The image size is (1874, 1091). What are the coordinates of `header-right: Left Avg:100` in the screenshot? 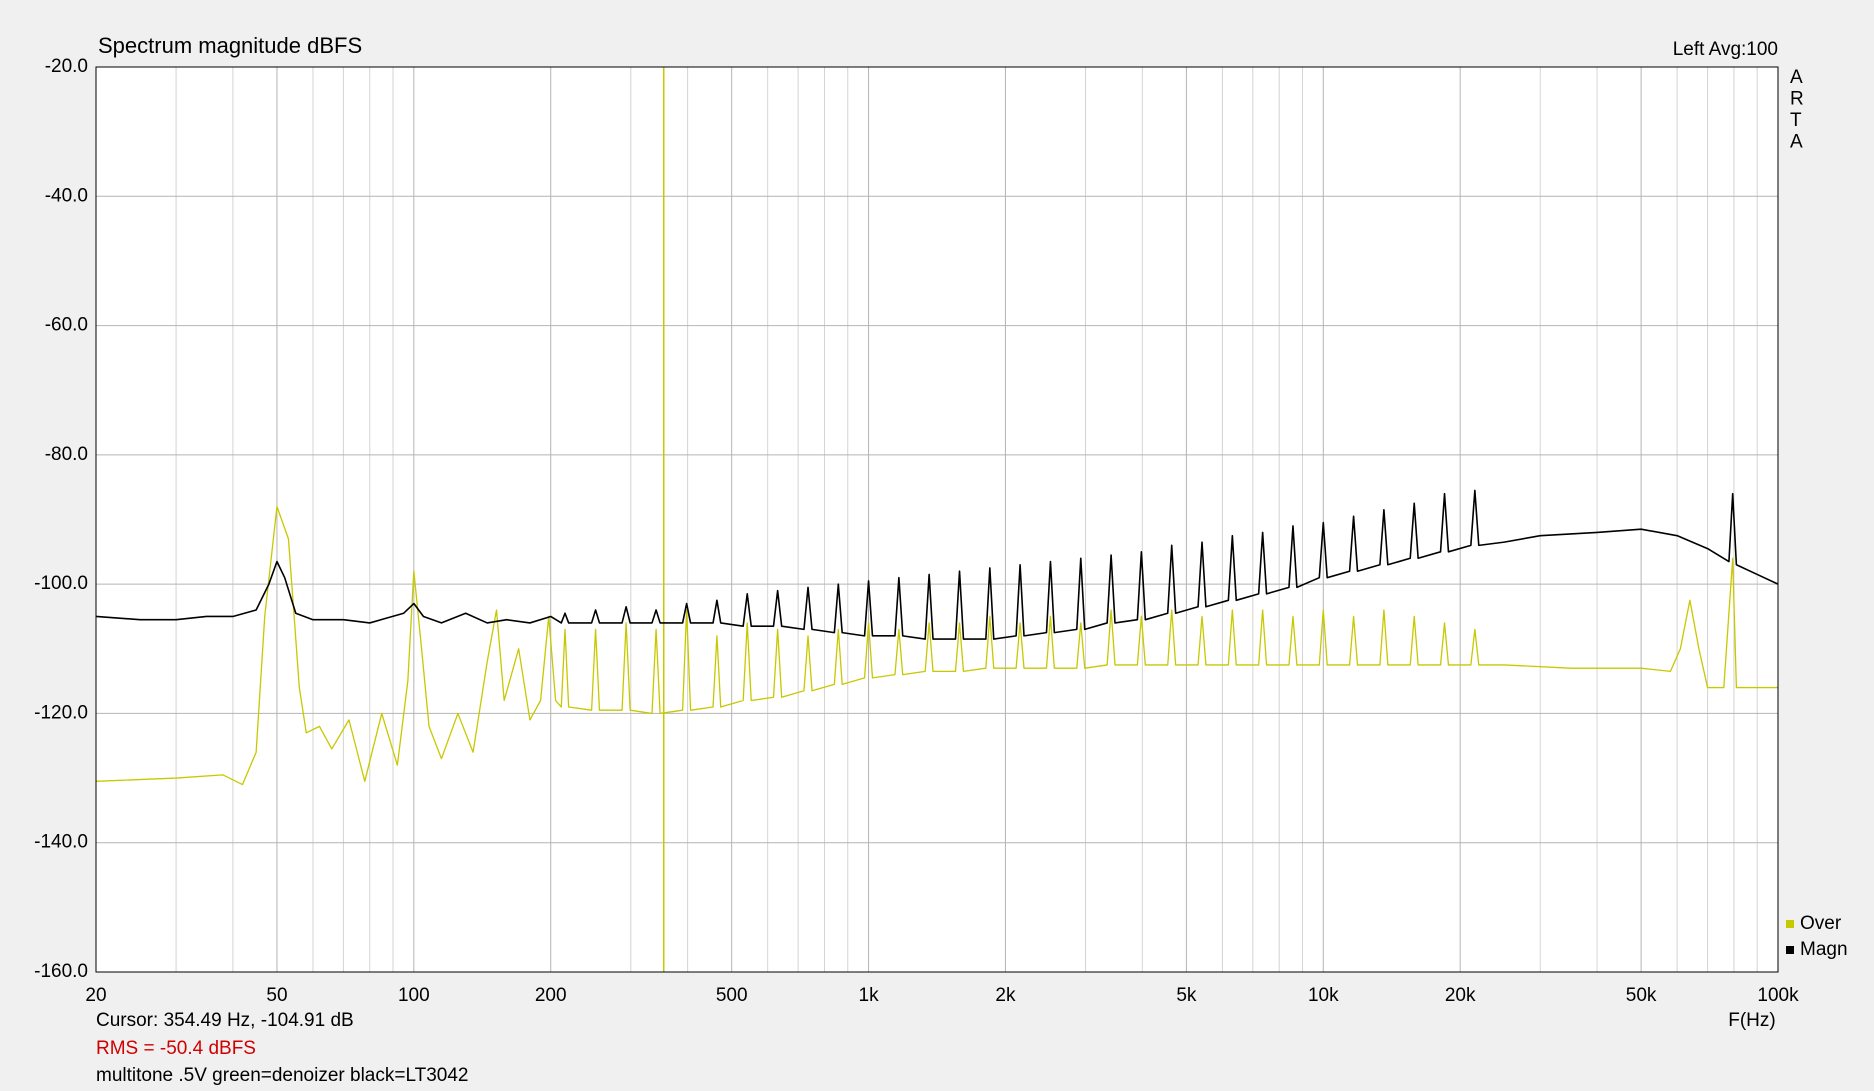 It's located at (1725, 49).